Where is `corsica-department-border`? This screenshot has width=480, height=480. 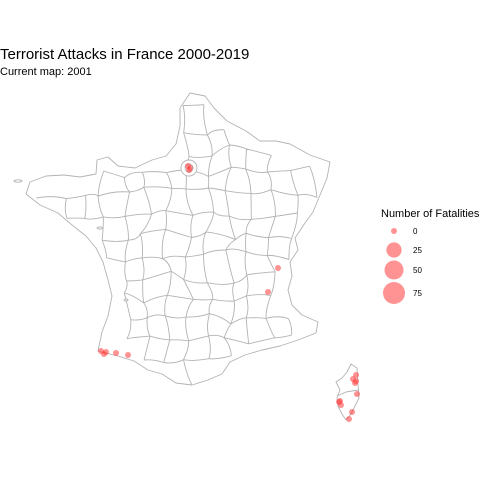 corsica-department-border is located at coordinates (347, 393).